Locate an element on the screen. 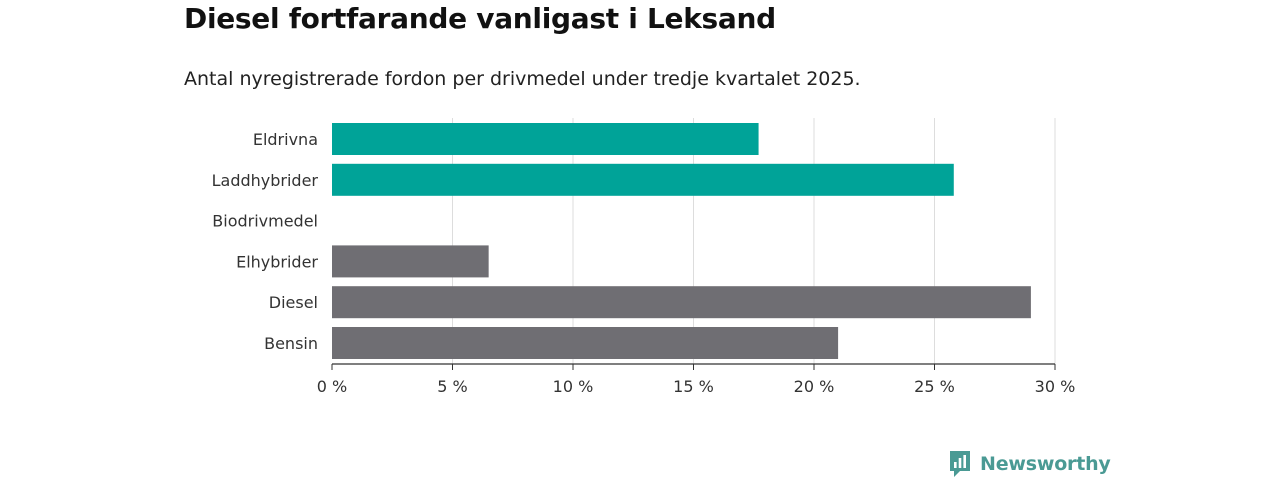  x-tick-label: 15 % is located at coordinates (693, 386).